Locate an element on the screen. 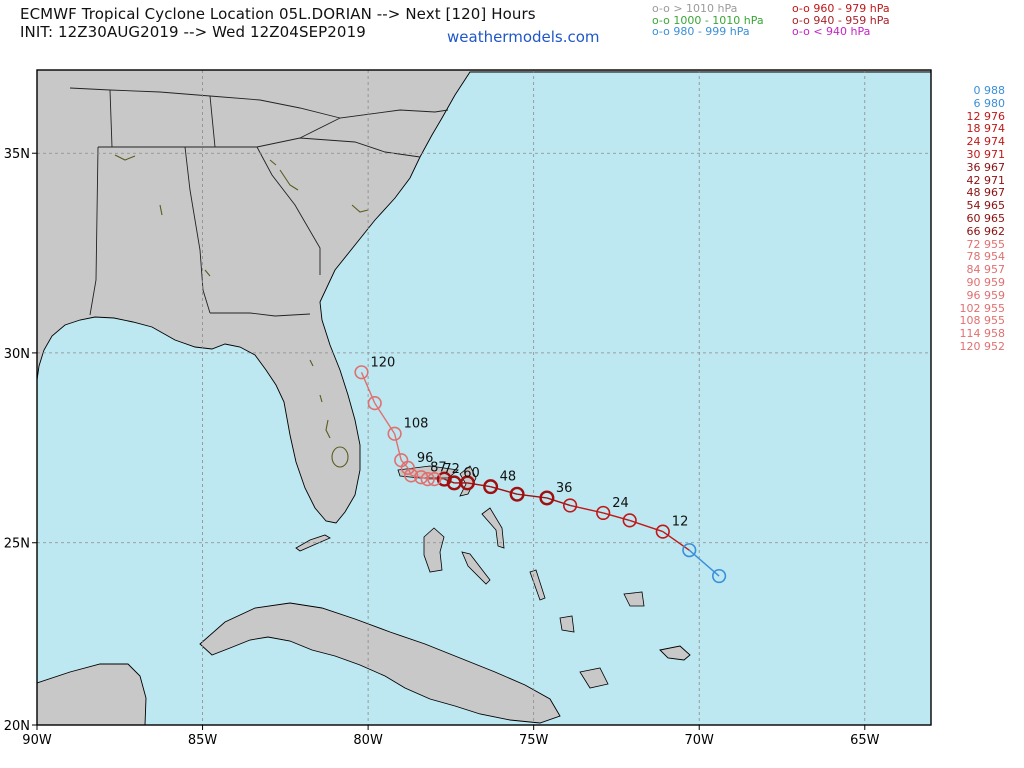  hour-pressure-row: 84 957 is located at coordinates (986, 270).